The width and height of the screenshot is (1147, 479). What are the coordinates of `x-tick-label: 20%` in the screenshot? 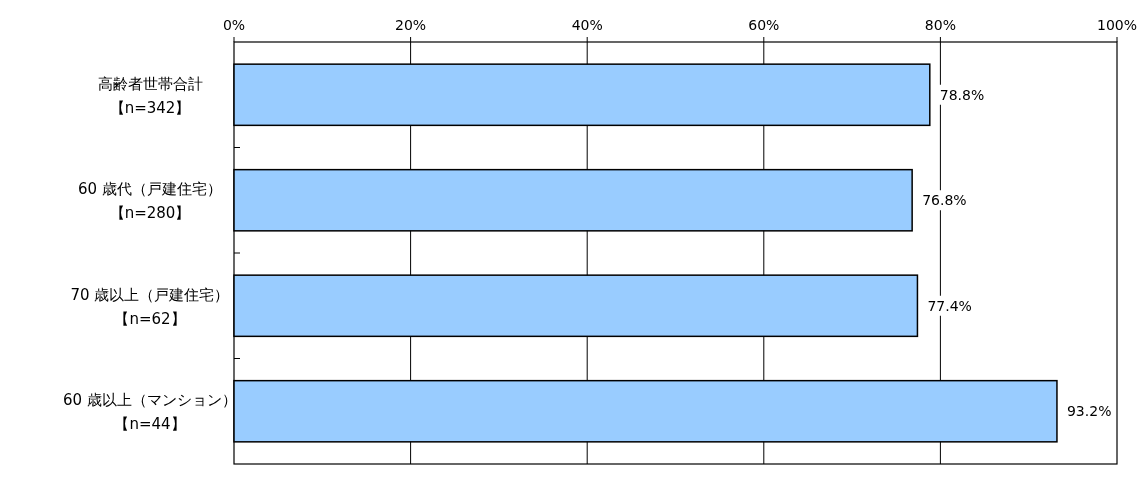 It's located at (411, 25).